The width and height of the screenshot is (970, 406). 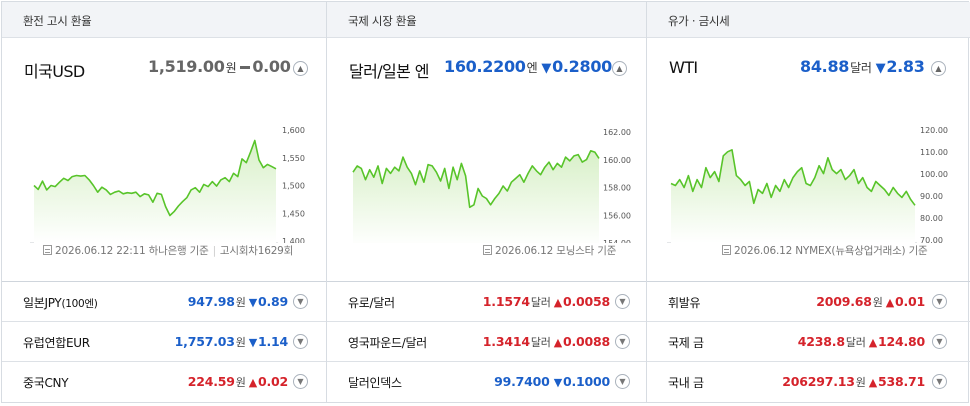 What do you see at coordinates (164, 301) in the screenshot?
I see `list-item: 일본JPY(100엔) 947.98원 ▼0.89 ▼` at bounding box center [164, 301].